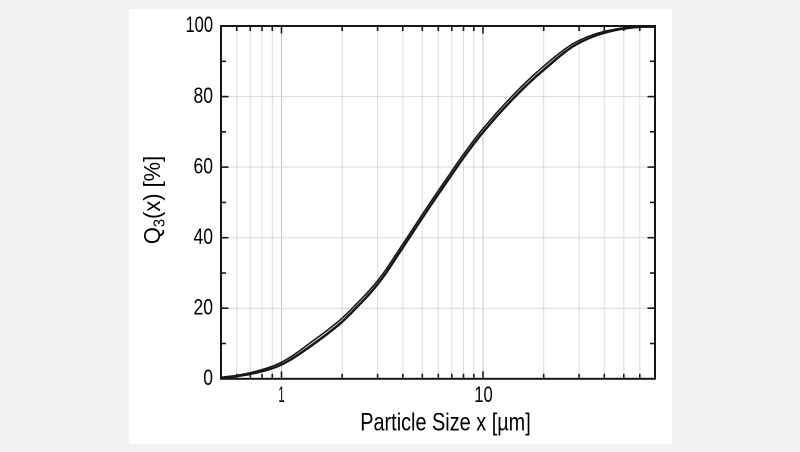 Image resolution: width=800 pixels, height=452 pixels. I want to click on svg-text: 80, so click(204, 95).